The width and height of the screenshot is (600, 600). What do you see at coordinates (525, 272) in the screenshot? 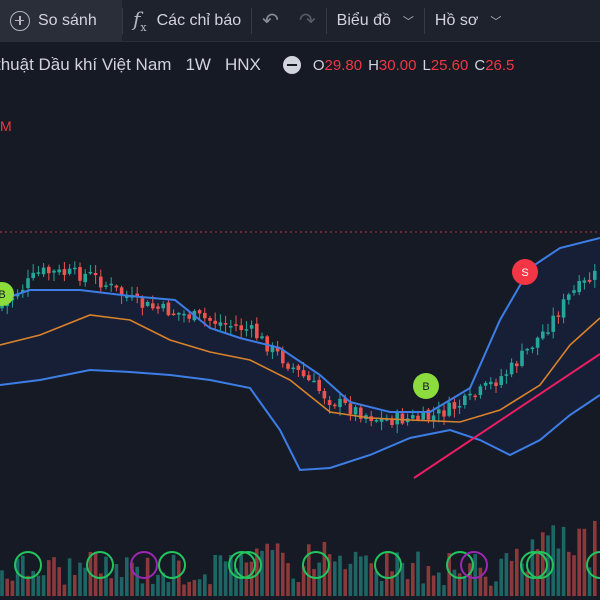
I see `sell-marker: S` at bounding box center [525, 272].